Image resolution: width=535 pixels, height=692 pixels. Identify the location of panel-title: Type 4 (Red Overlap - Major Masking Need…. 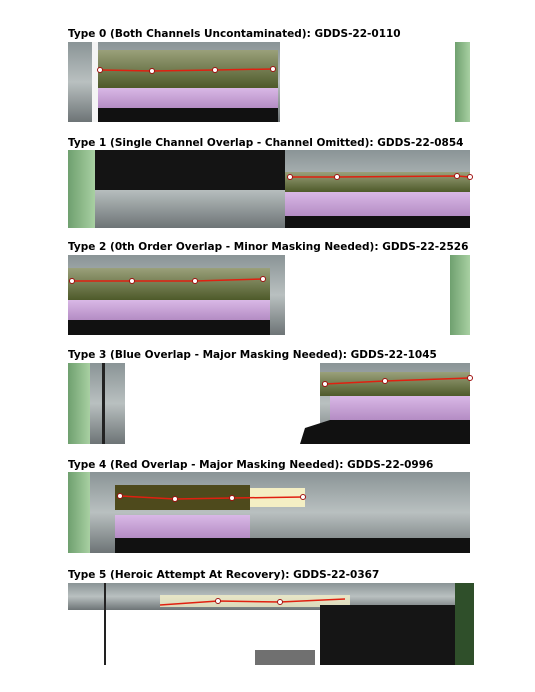
(250, 465).